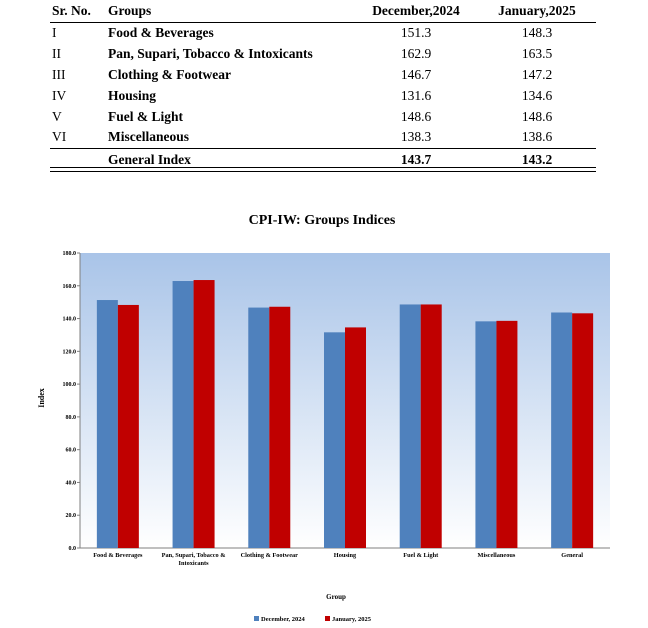  I want to click on row-january-value: 138.6, so click(537, 137).